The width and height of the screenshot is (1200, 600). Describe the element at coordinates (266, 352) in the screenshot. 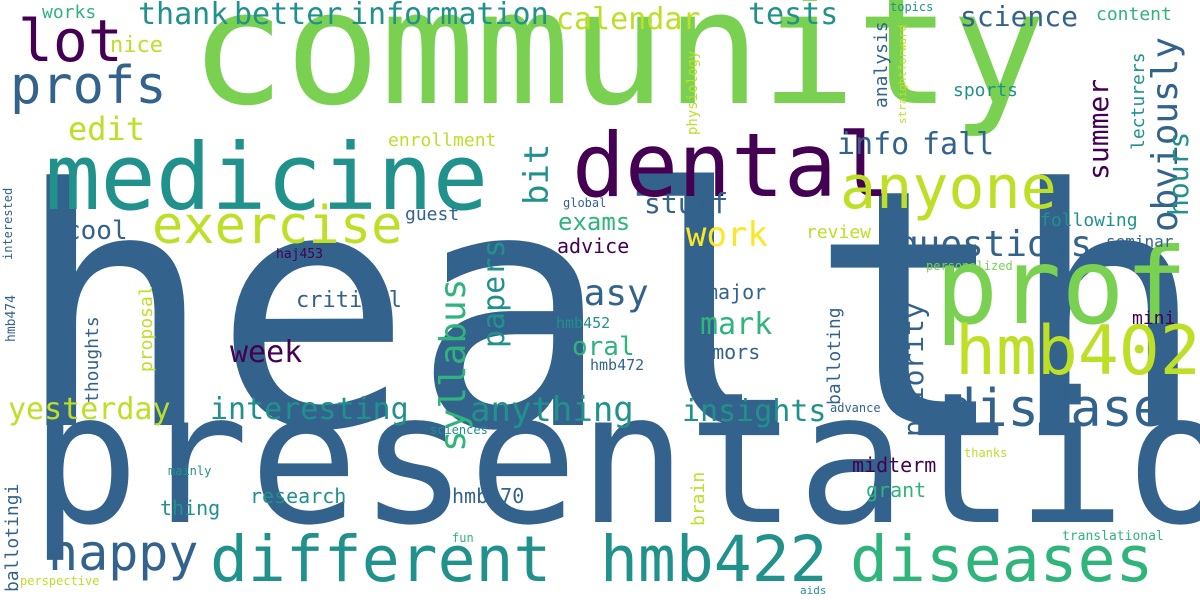

I see `word-week: week` at that location.